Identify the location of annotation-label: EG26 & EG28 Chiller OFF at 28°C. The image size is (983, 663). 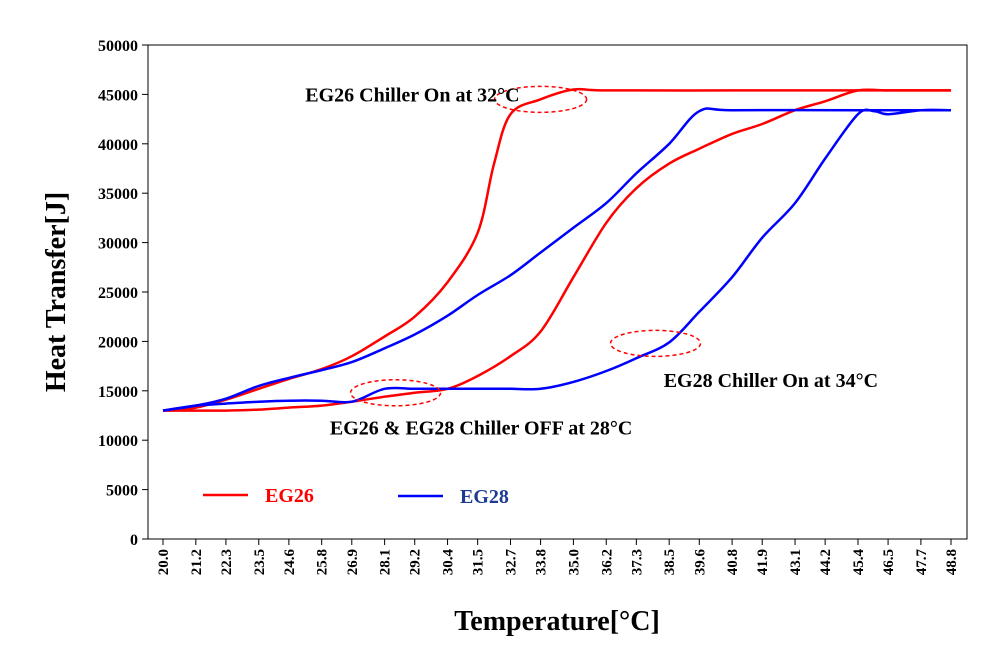
(481, 428).